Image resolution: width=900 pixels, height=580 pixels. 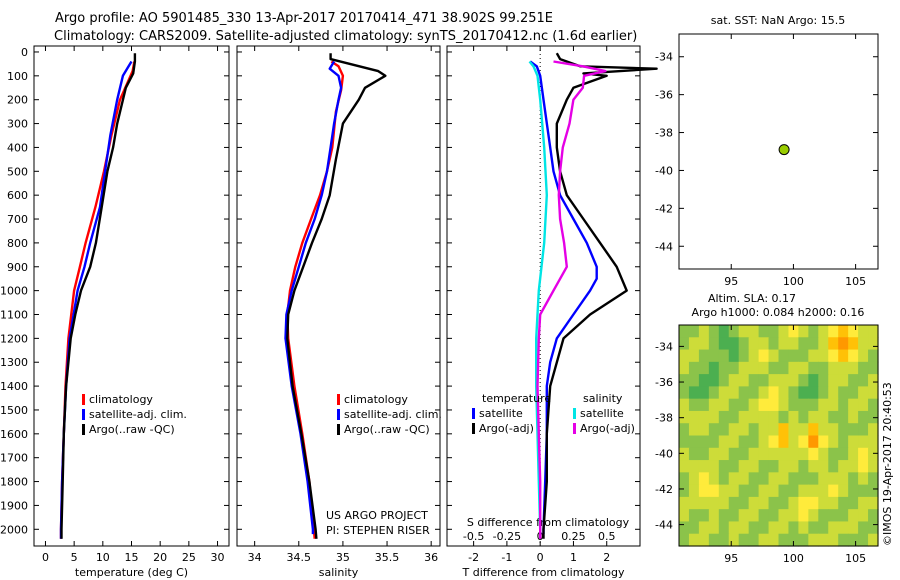 I want to click on altimetry-ytick-label: -36, so click(x=664, y=382).